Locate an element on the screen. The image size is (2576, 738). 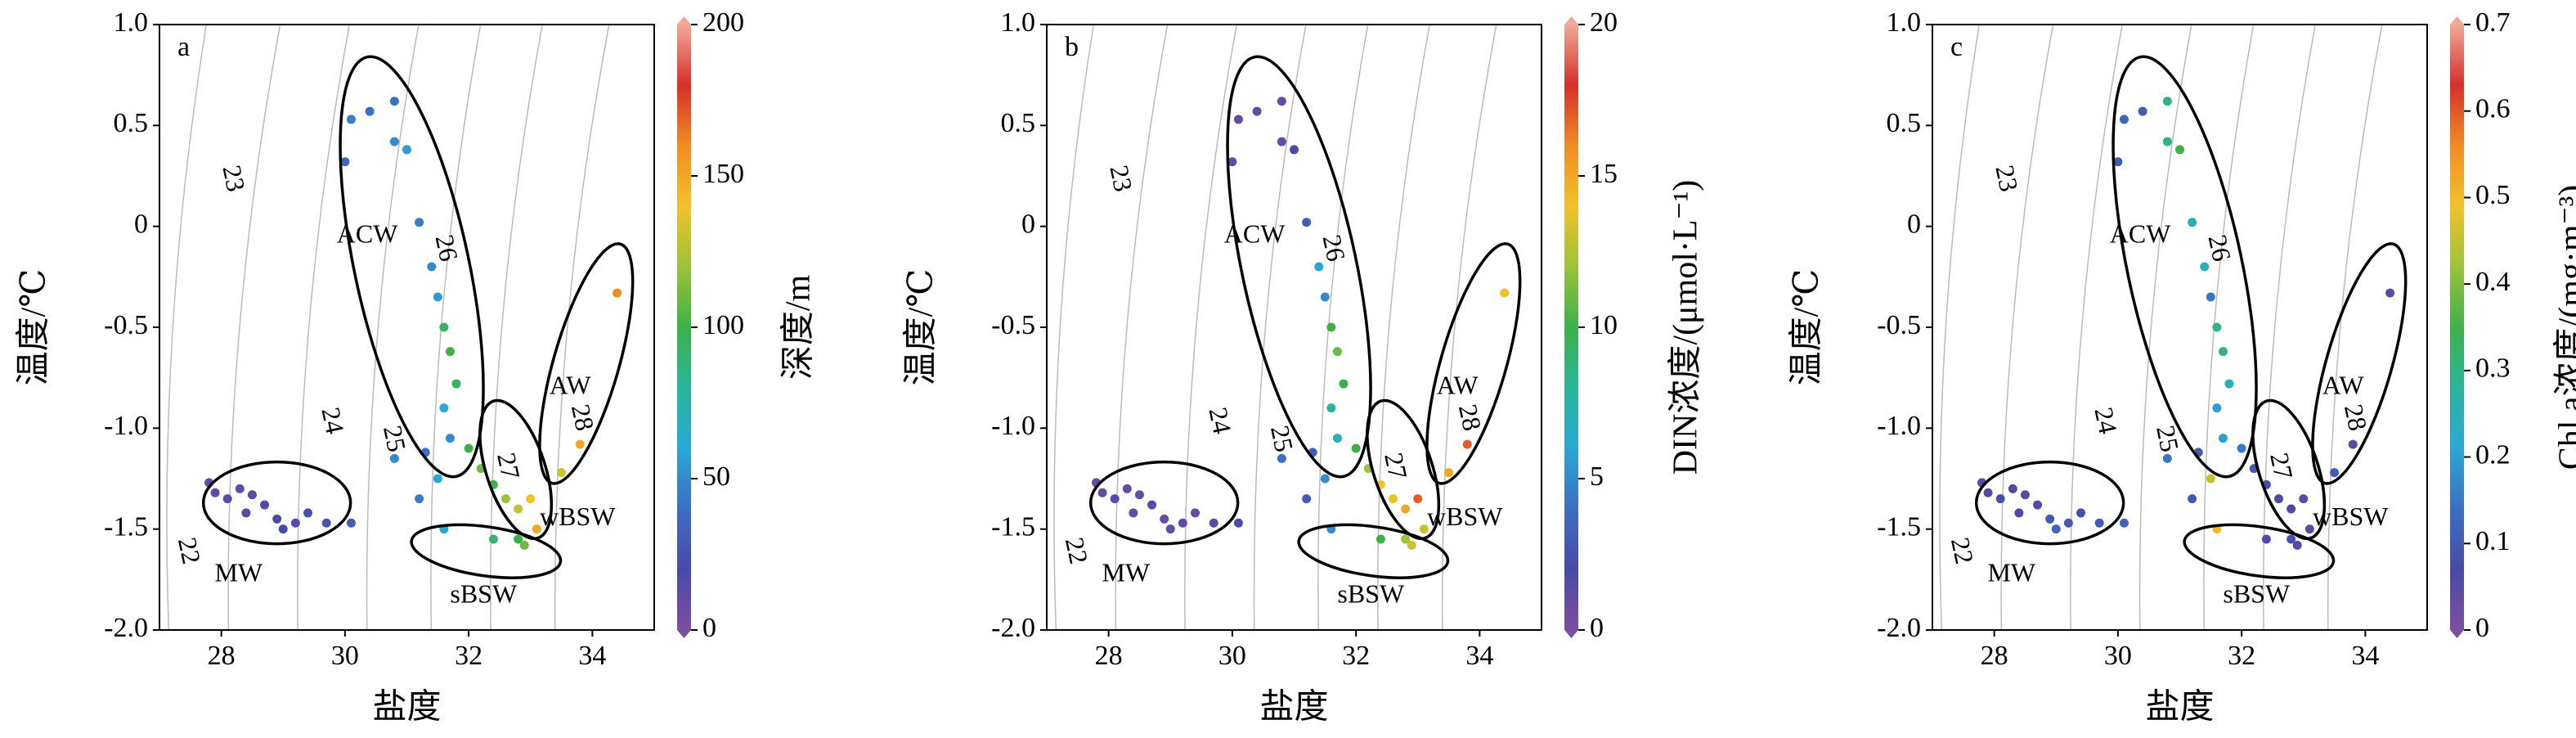
panel-label: b is located at coordinates (1072, 47).